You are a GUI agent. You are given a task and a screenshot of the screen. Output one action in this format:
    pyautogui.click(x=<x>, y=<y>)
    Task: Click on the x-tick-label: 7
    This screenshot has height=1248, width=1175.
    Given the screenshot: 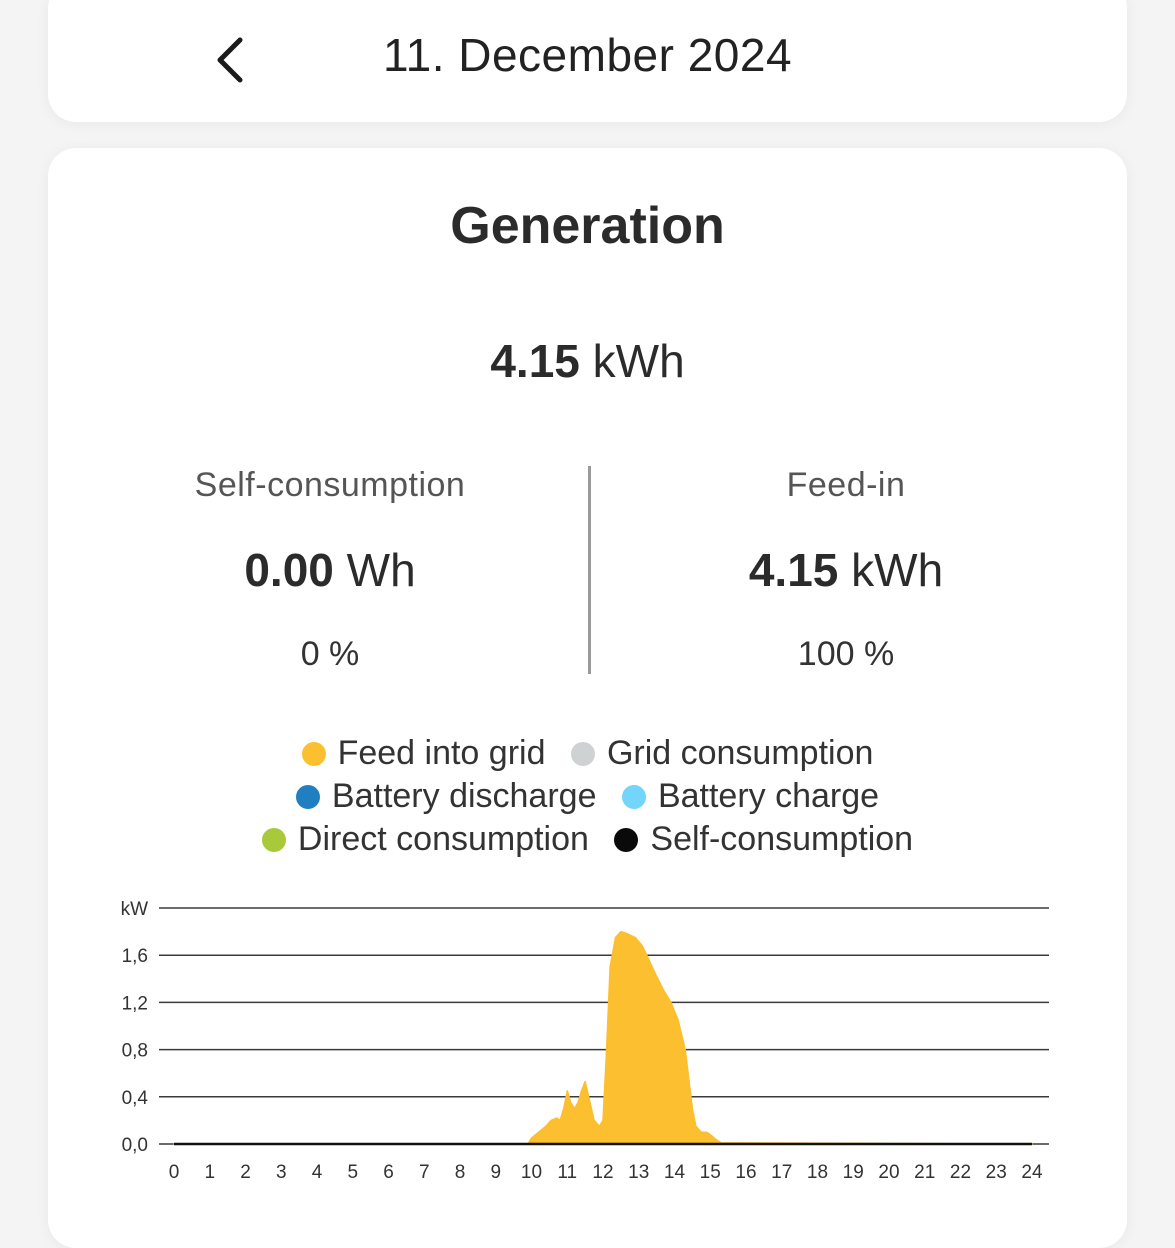 What is the action you would take?
    pyautogui.click(x=424, y=1172)
    